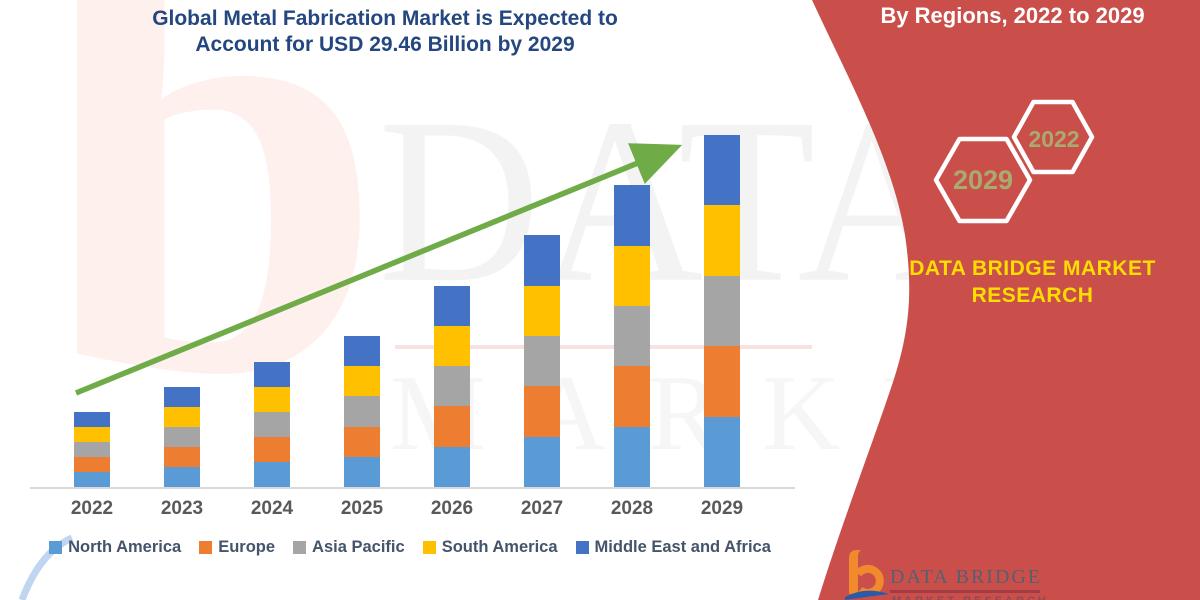 The height and width of the screenshot is (600, 1200). Describe the element at coordinates (632, 396) in the screenshot. I see `bar-segment-europe-2028` at that location.